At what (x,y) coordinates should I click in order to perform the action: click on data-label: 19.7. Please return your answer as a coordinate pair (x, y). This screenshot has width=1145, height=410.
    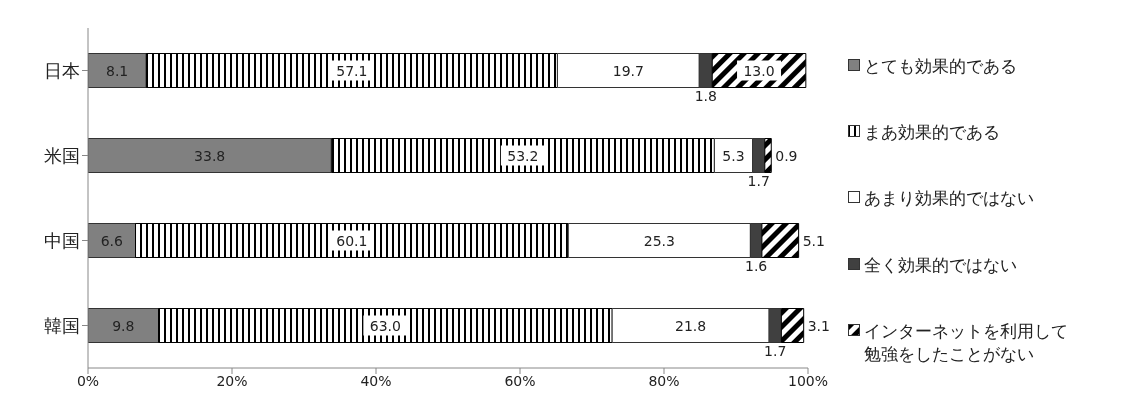
    Looking at the image, I should click on (628, 70).